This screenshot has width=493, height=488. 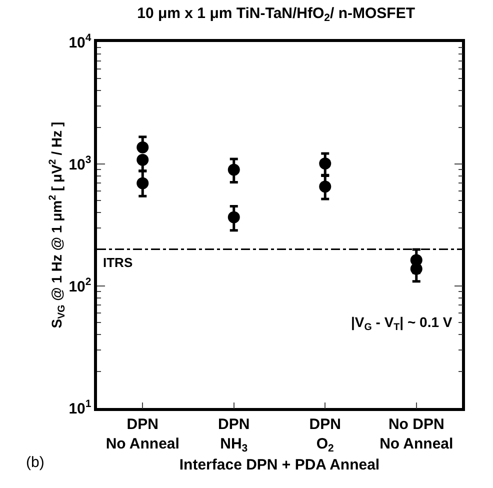 I want to click on text: (b), so click(x=35, y=462).